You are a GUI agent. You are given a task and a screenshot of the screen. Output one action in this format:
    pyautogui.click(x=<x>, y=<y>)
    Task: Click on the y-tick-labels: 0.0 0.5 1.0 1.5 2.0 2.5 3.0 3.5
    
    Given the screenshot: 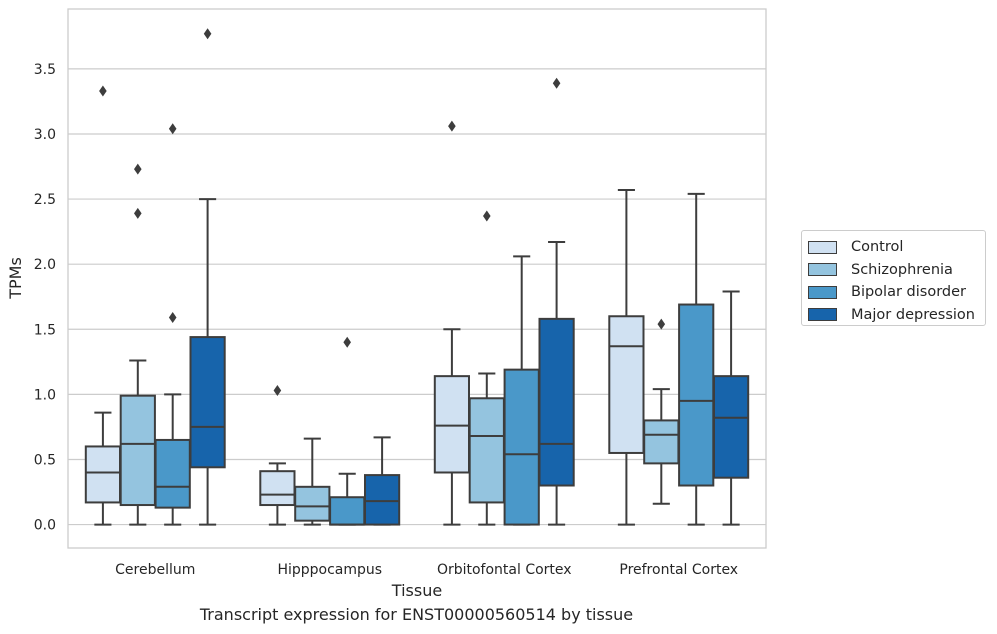 What is the action you would take?
    pyautogui.click(x=45, y=298)
    